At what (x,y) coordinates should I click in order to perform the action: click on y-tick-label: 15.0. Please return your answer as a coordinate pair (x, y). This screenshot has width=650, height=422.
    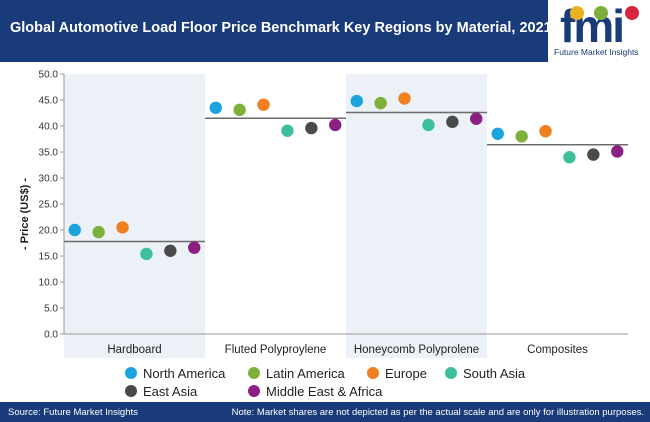
    Looking at the image, I should click on (49, 257).